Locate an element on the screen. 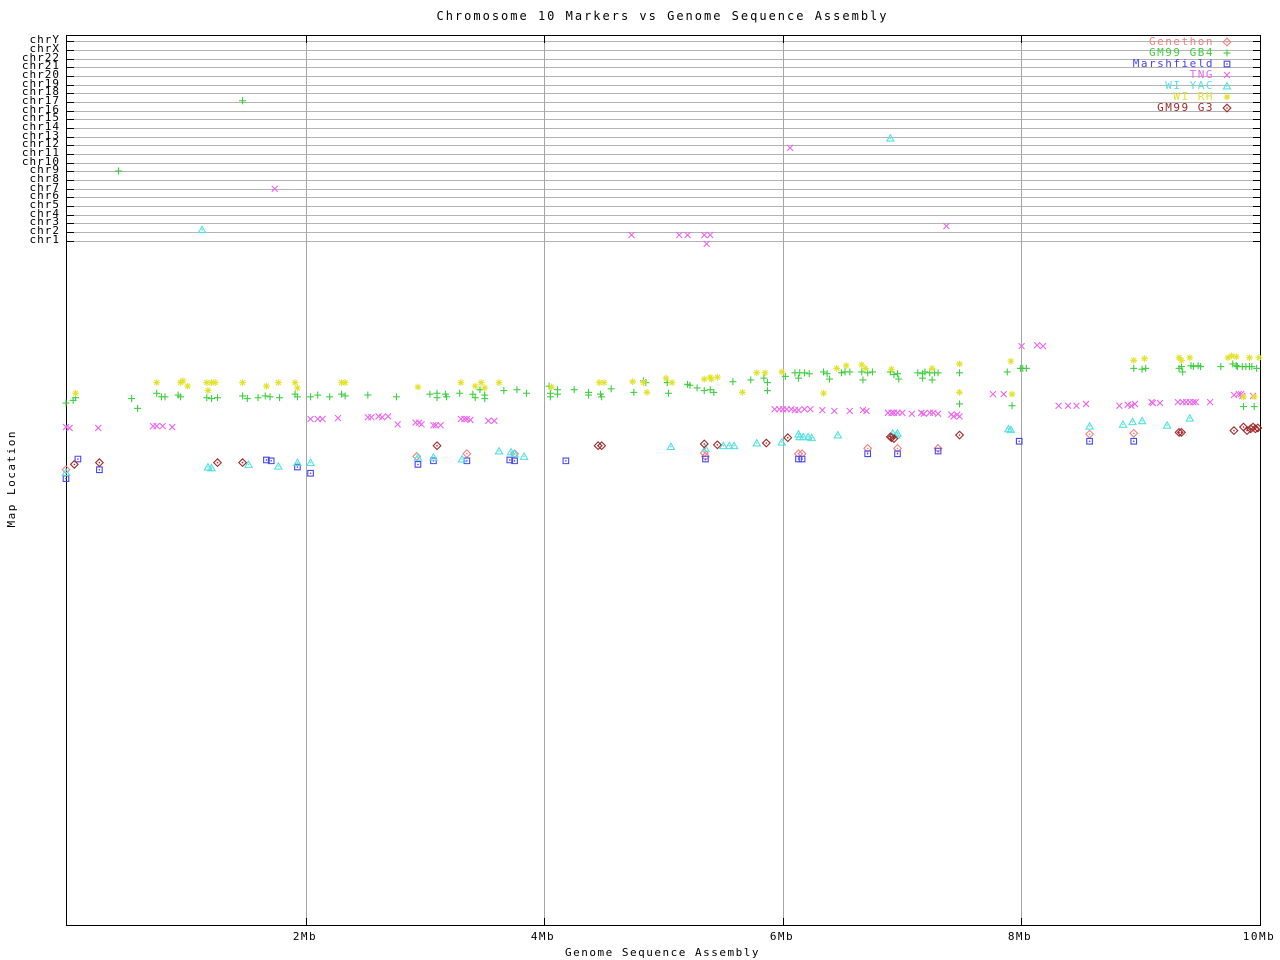 The height and width of the screenshot is (960, 1280). y-tick-label: chr4 is located at coordinates (44, 213).